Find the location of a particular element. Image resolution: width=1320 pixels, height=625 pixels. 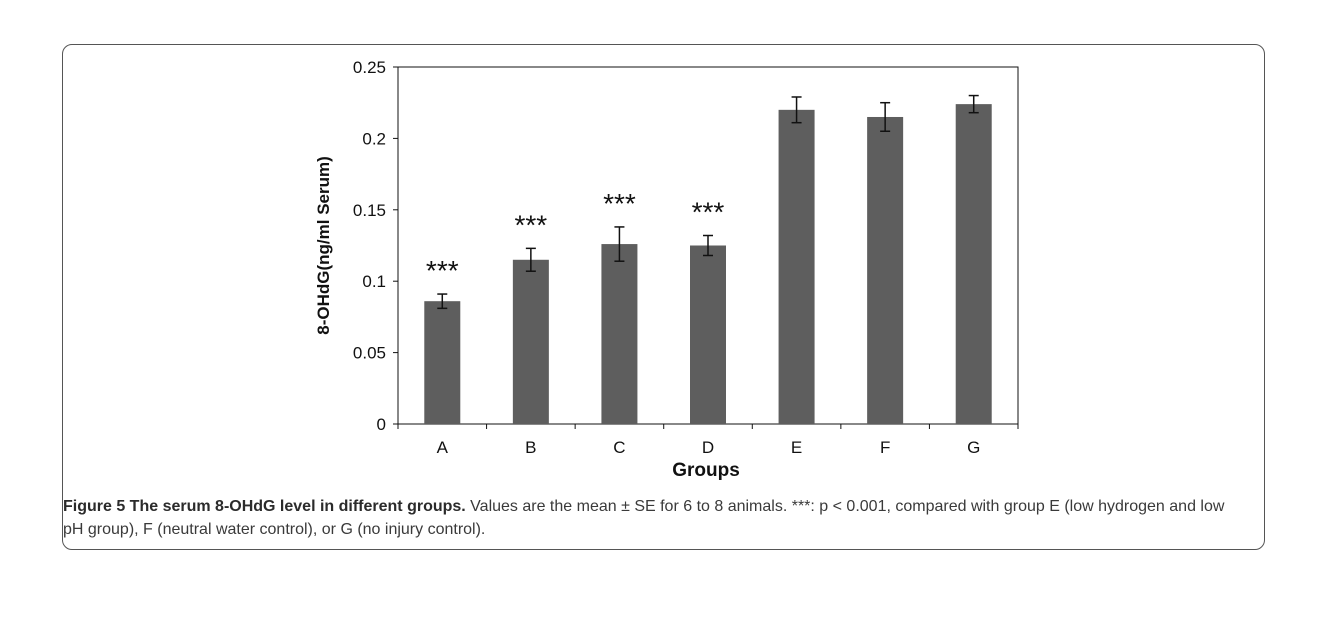

x-tick-label: C is located at coordinates (619, 447).